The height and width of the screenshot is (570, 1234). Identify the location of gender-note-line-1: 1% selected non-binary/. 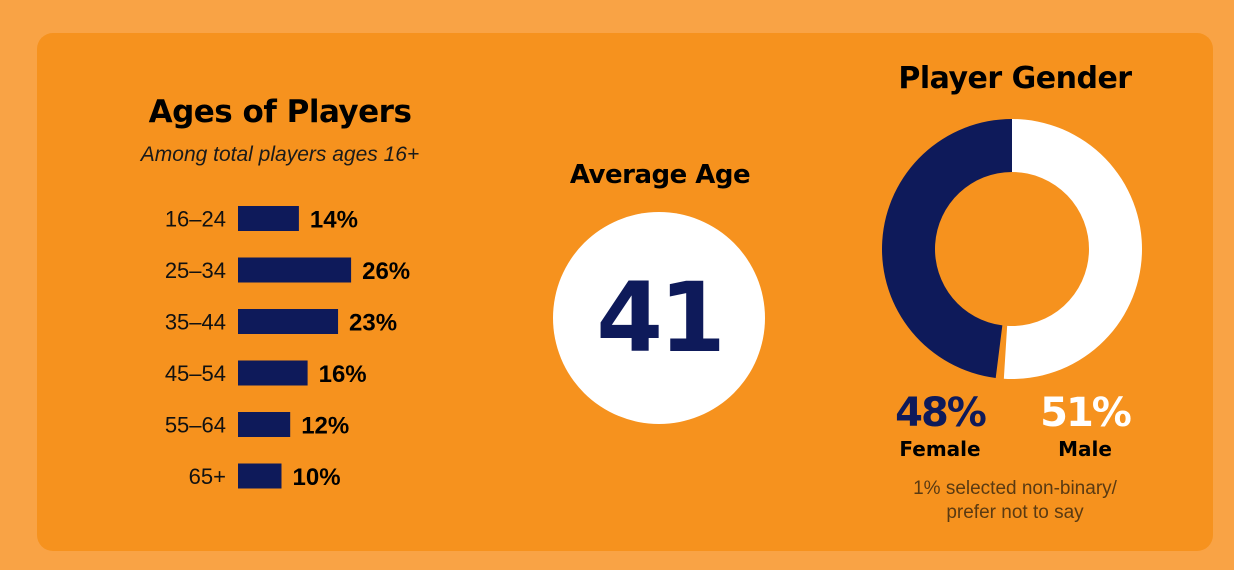
(1015, 488).